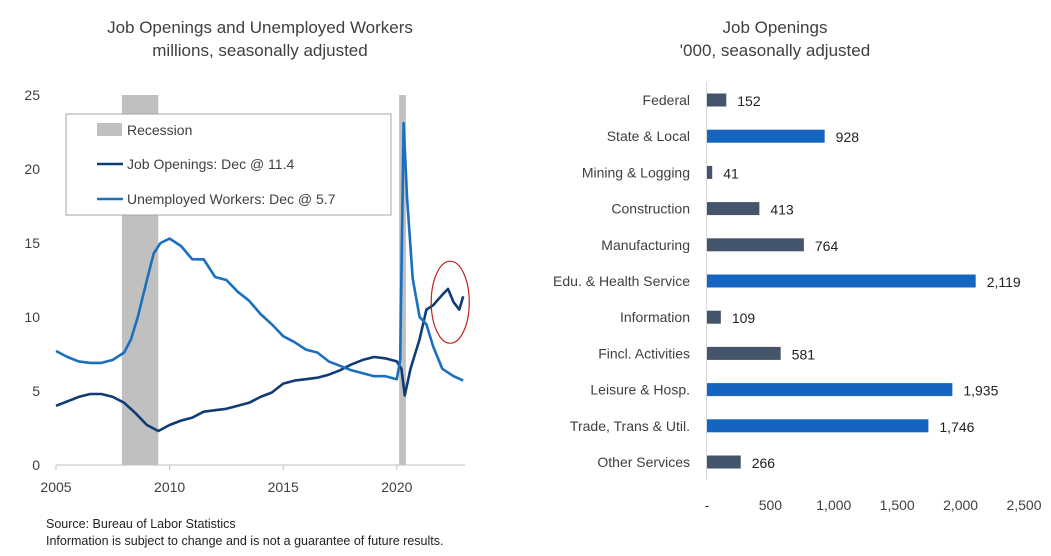 The width and height of the screenshot is (1051, 556). What do you see at coordinates (141, 524) in the screenshot?
I see `source-note: Source: Bureau of Labor Statistics` at bounding box center [141, 524].